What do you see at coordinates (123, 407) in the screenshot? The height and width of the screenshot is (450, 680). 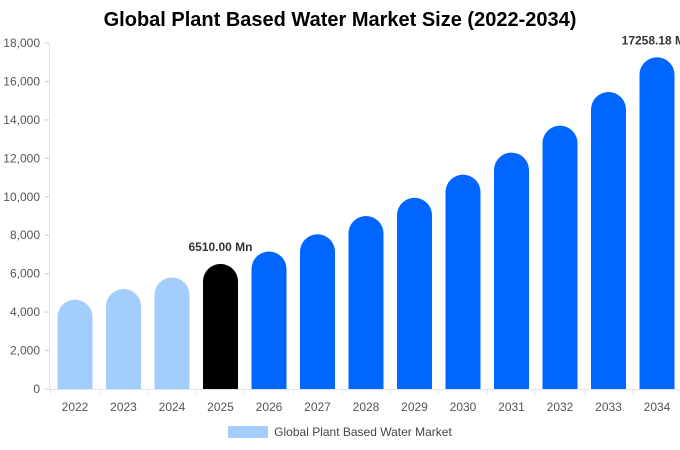 I see `x-tick-label: 2023` at bounding box center [123, 407].